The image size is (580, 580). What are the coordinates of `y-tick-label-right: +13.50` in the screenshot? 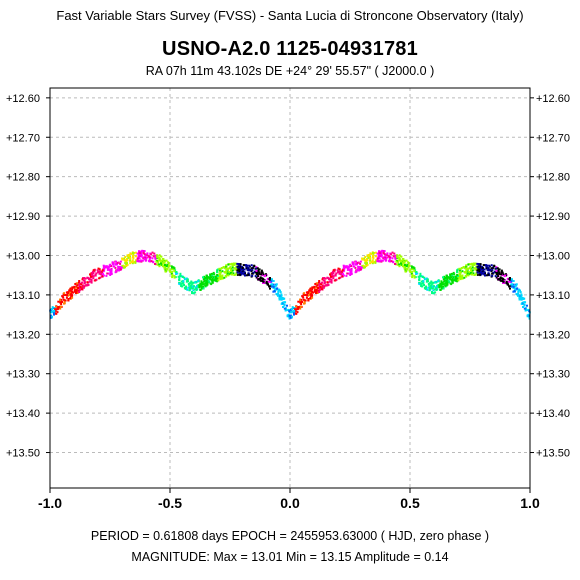 It's located at (553, 454).